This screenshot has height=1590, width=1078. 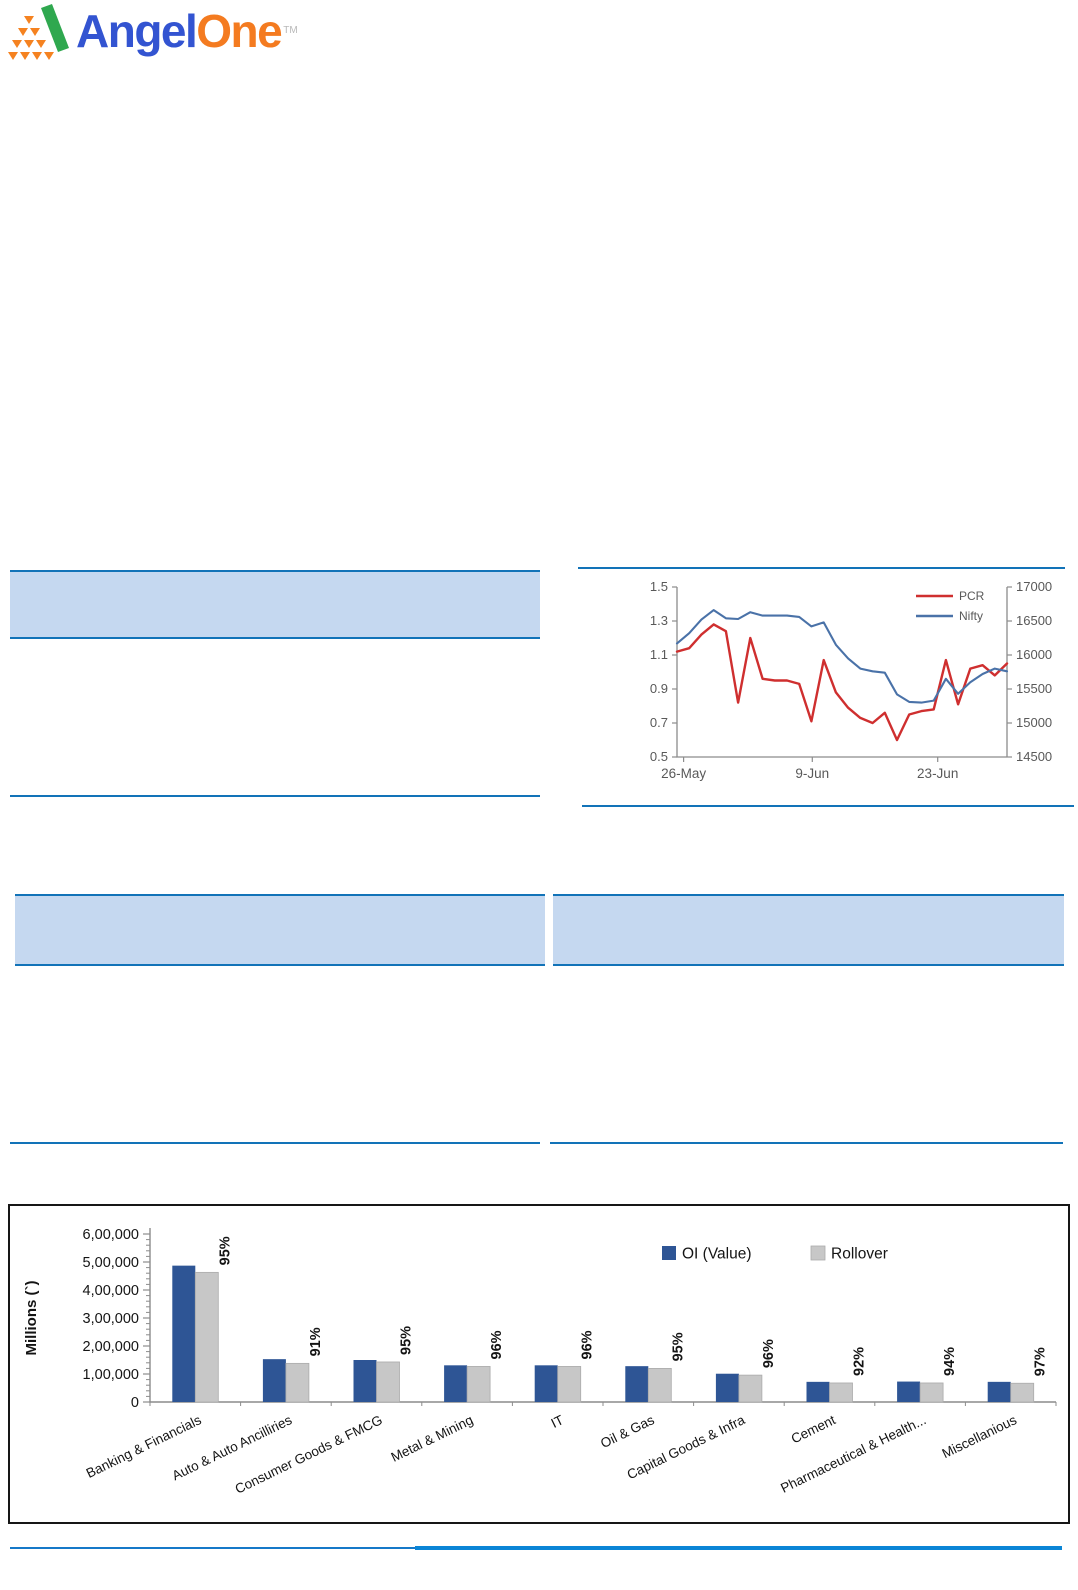 What do you see at coordinates (309, 1454) in the screenshot?
I see `category-label: Consumer Goods & FMCG` at bounding box center [309, 1454].